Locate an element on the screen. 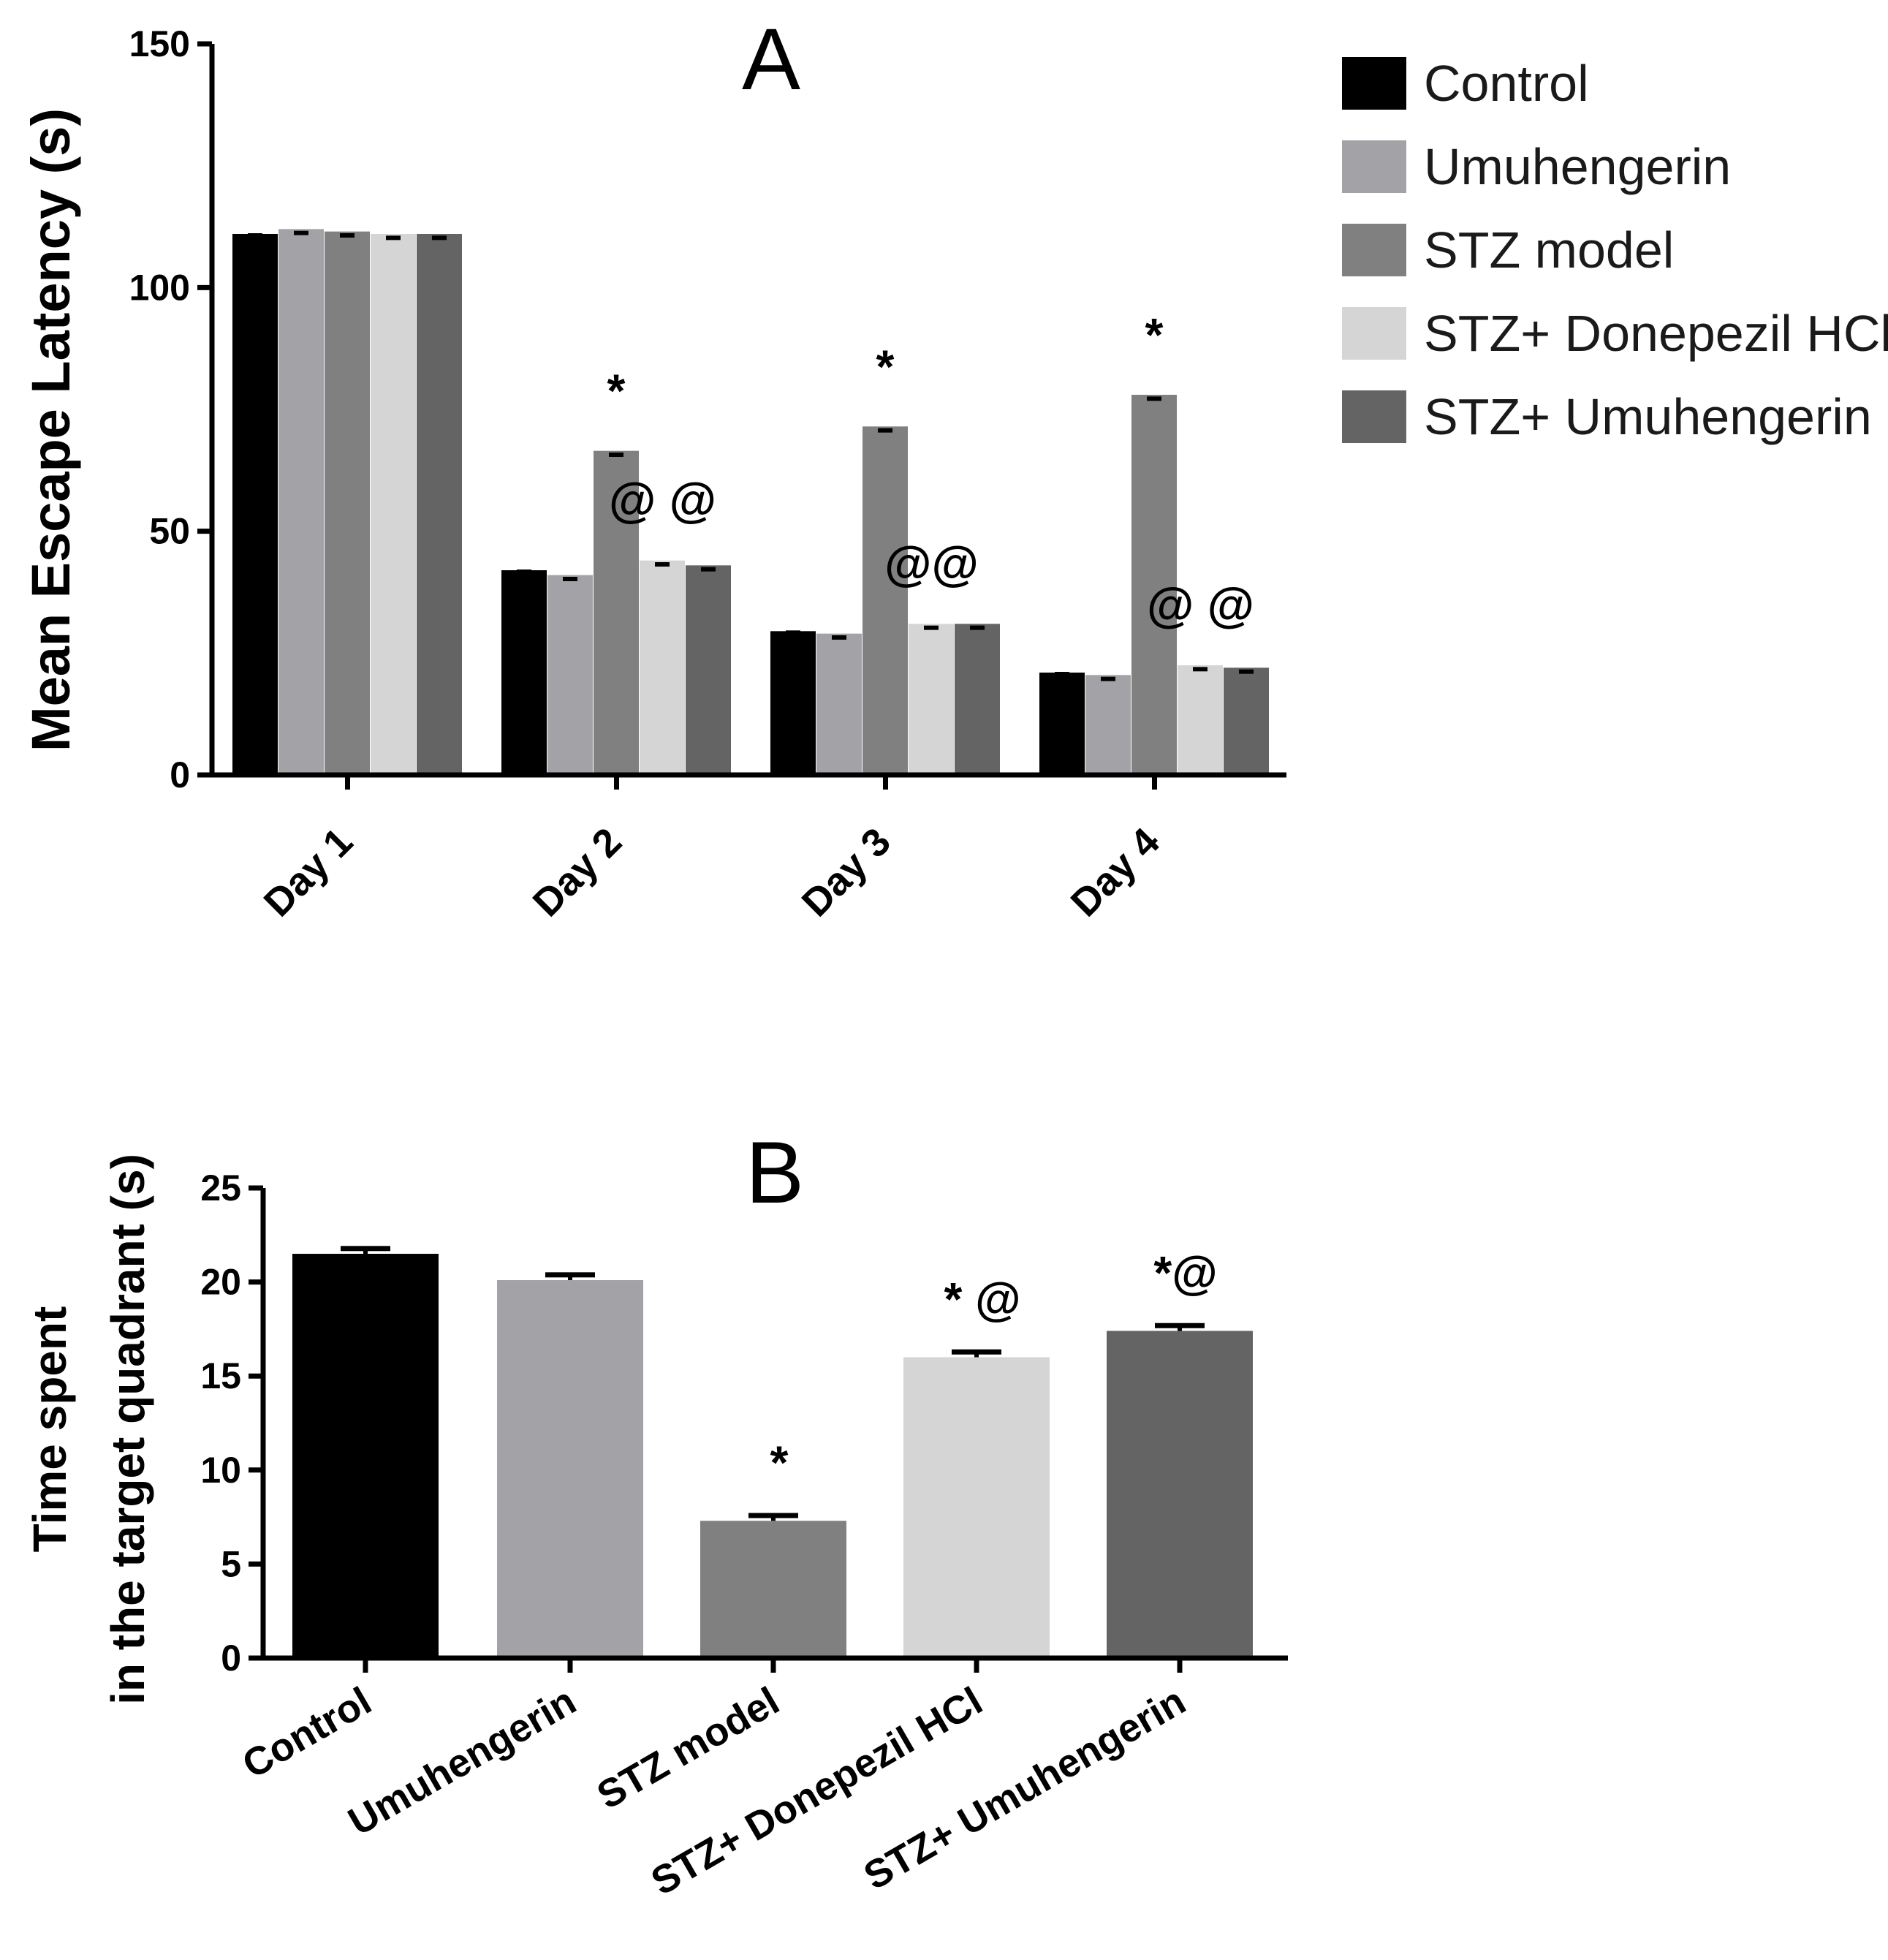 Image resolution: width=1888 pixels, height=1960 pixels. bar-day-2-control is located at coordinates (524, 672).